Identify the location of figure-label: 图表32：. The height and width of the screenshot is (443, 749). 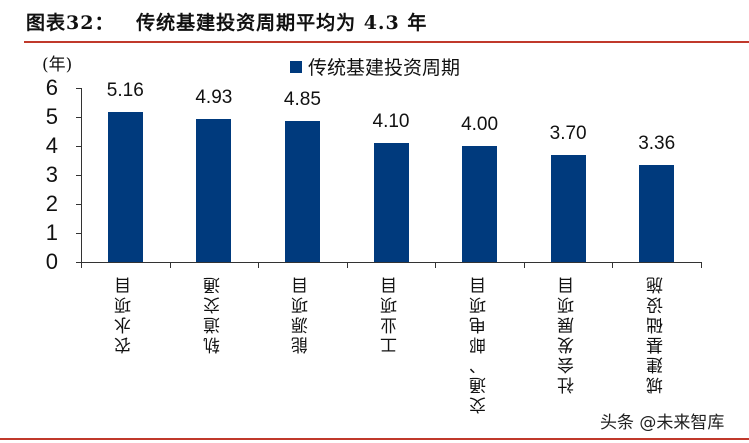
(70, 23).